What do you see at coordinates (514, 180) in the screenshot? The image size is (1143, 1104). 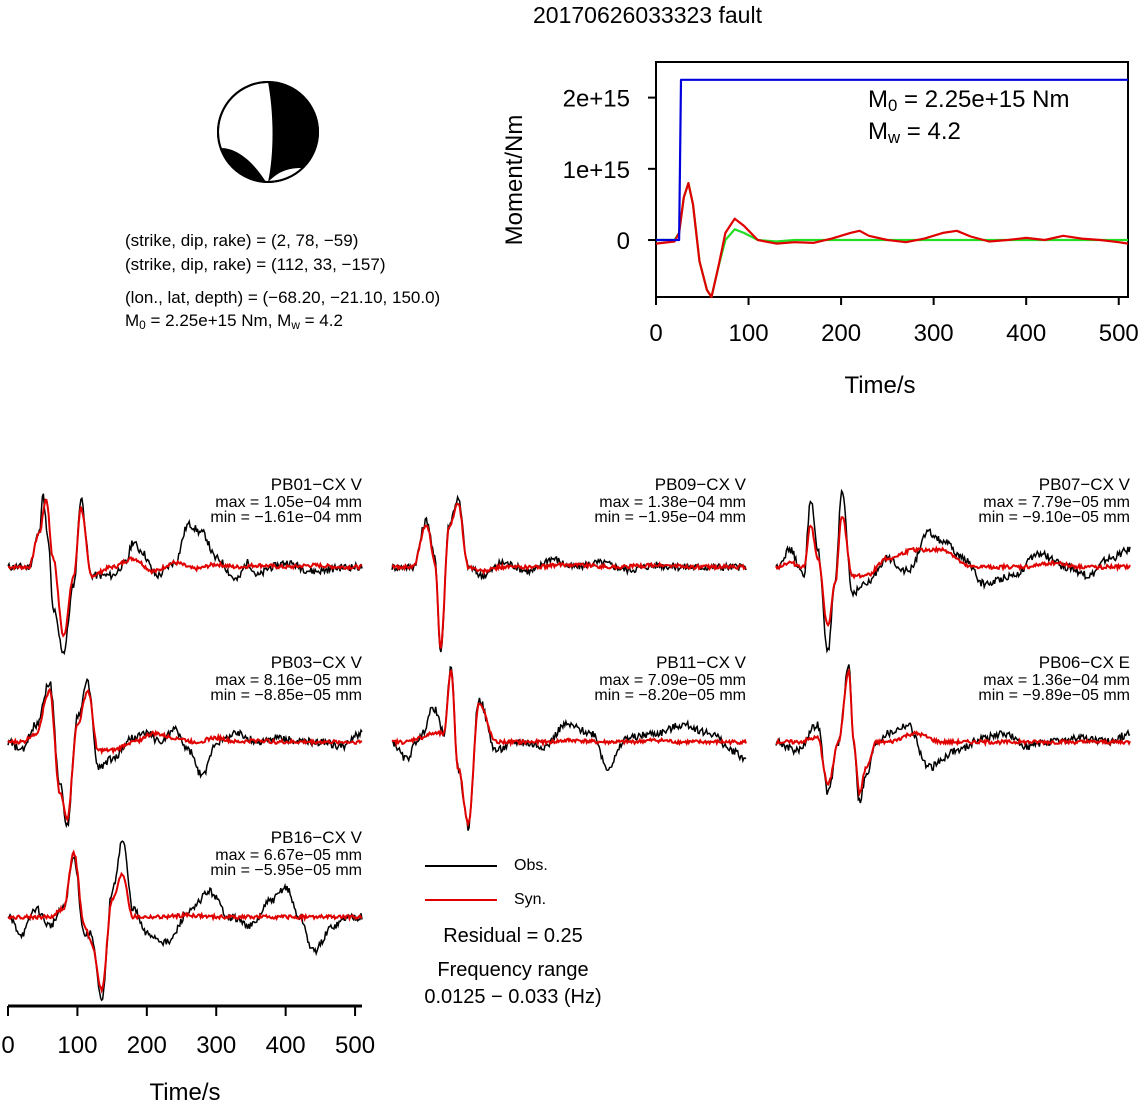 I see `stf-ylabel: Moment/Nm` at bounding box center [514, 180].